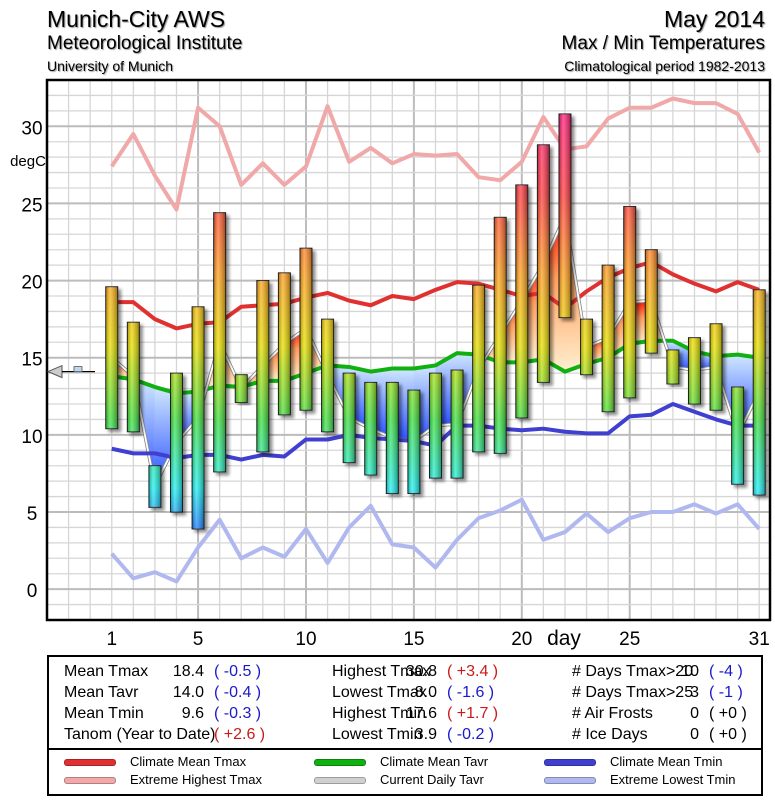 This screenshot has height=800, width=775. Describe the element at coordinates (759, 639) in the screenshot. I see `x-tick-label: 31` at that location.